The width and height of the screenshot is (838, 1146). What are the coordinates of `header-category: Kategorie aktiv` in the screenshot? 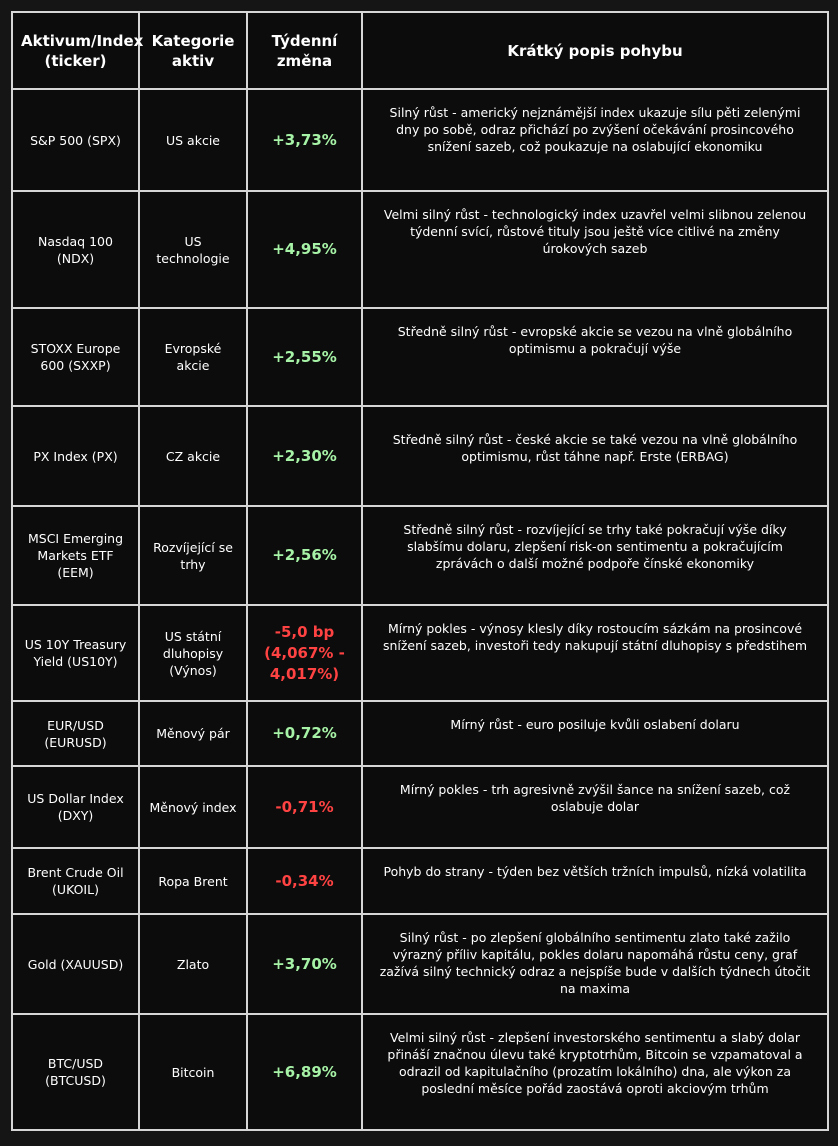 It's located at (193, 50).